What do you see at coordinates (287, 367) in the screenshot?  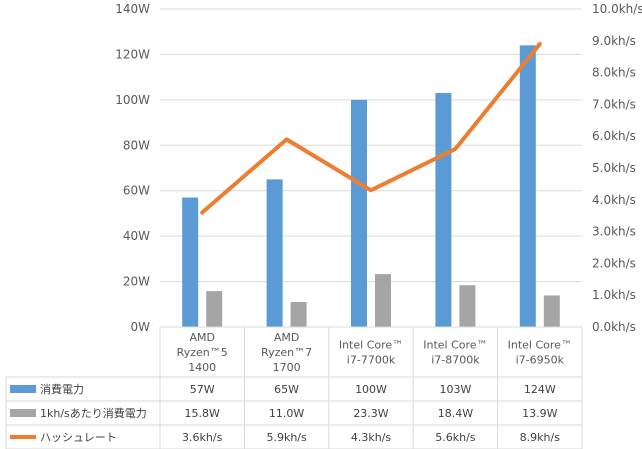 I see `category-label: 1700` at bounding box center [287, 367].